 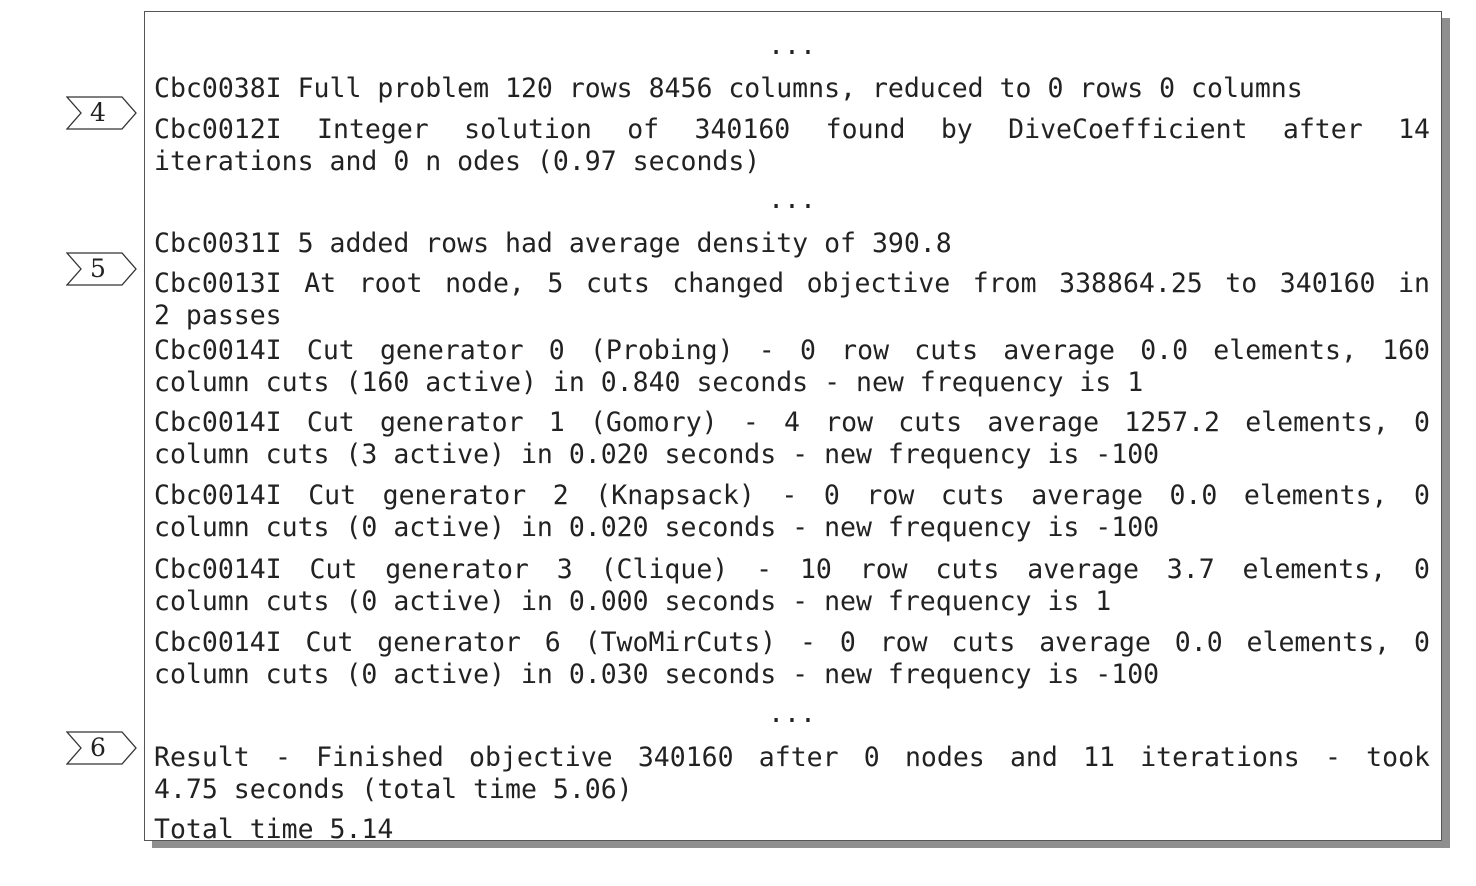 What do you see at coordinates (393, 789) in the screenshot?
I see `log-line-result-cont: 4.75 seconds (total time 5.06)` at bounding box center [393, 789].